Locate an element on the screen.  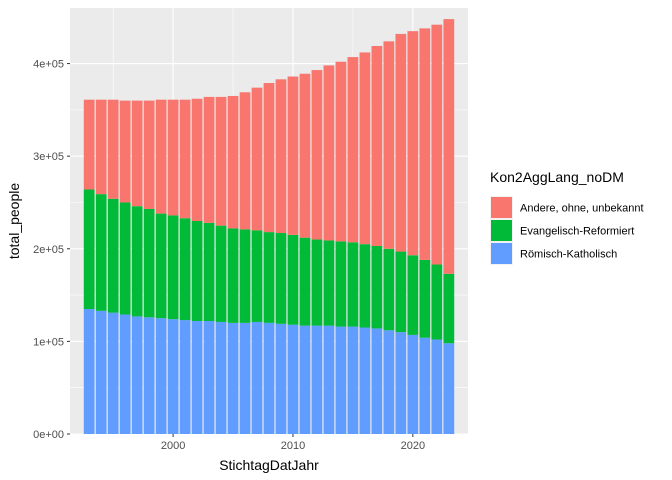
bar-evangelisch-reformiert-1998 is located at coordinates (149, 263).